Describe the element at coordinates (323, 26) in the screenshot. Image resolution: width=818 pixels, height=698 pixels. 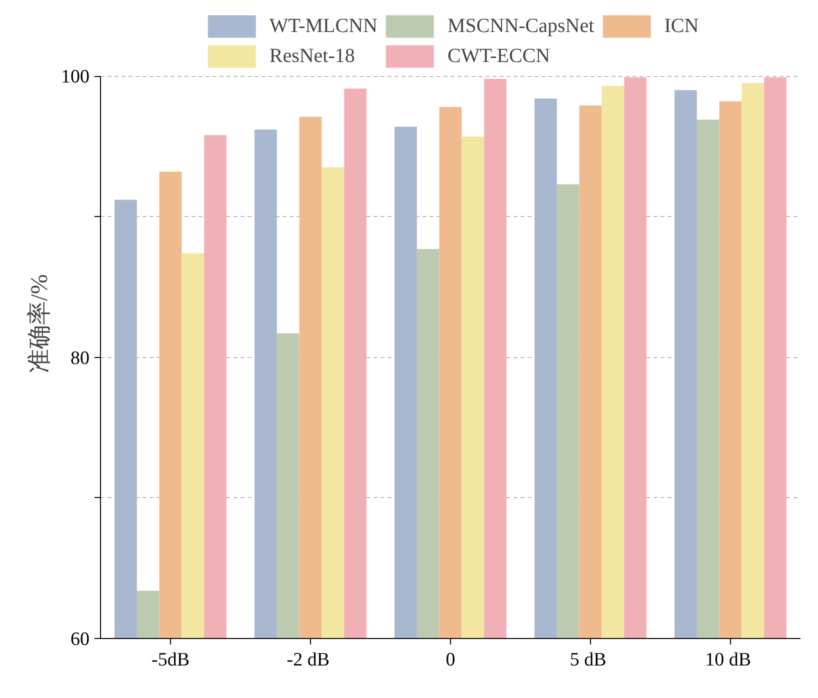
I see `legend-label: WT-MLCNN` at that location.